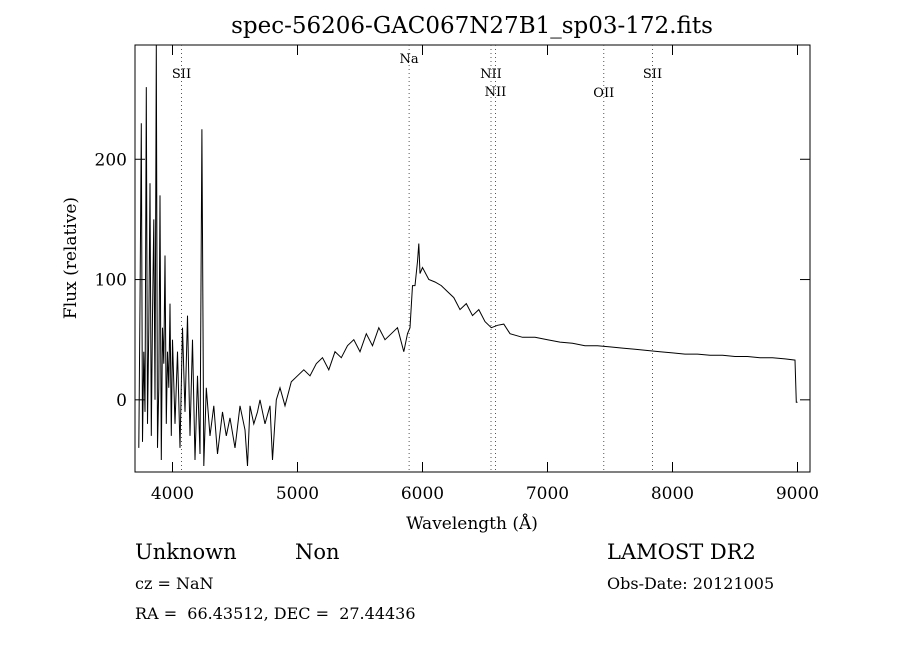 The width and height of the screenshot is (900, 650). Describe the element at coordinates (71, 258) in the screenshot. I see `y-axis-label: Flux (relative)` at that location.